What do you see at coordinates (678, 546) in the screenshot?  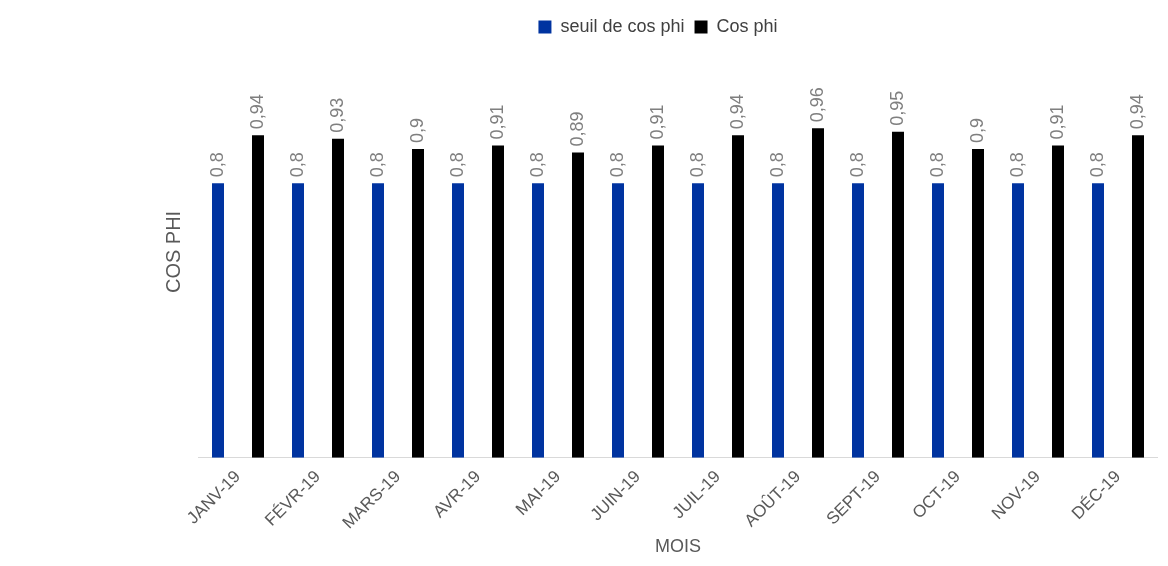 I see `x-axis-title: MOIS` at bounding box center [678, 546].